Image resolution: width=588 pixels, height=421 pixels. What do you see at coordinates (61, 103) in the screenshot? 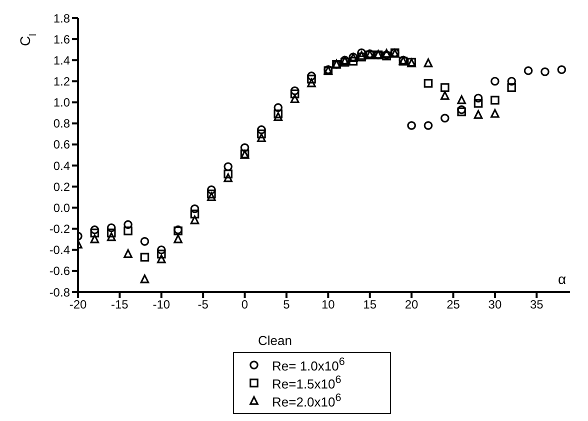
I see `y-tick-label: 1.0` at bounding box center [61, 103].